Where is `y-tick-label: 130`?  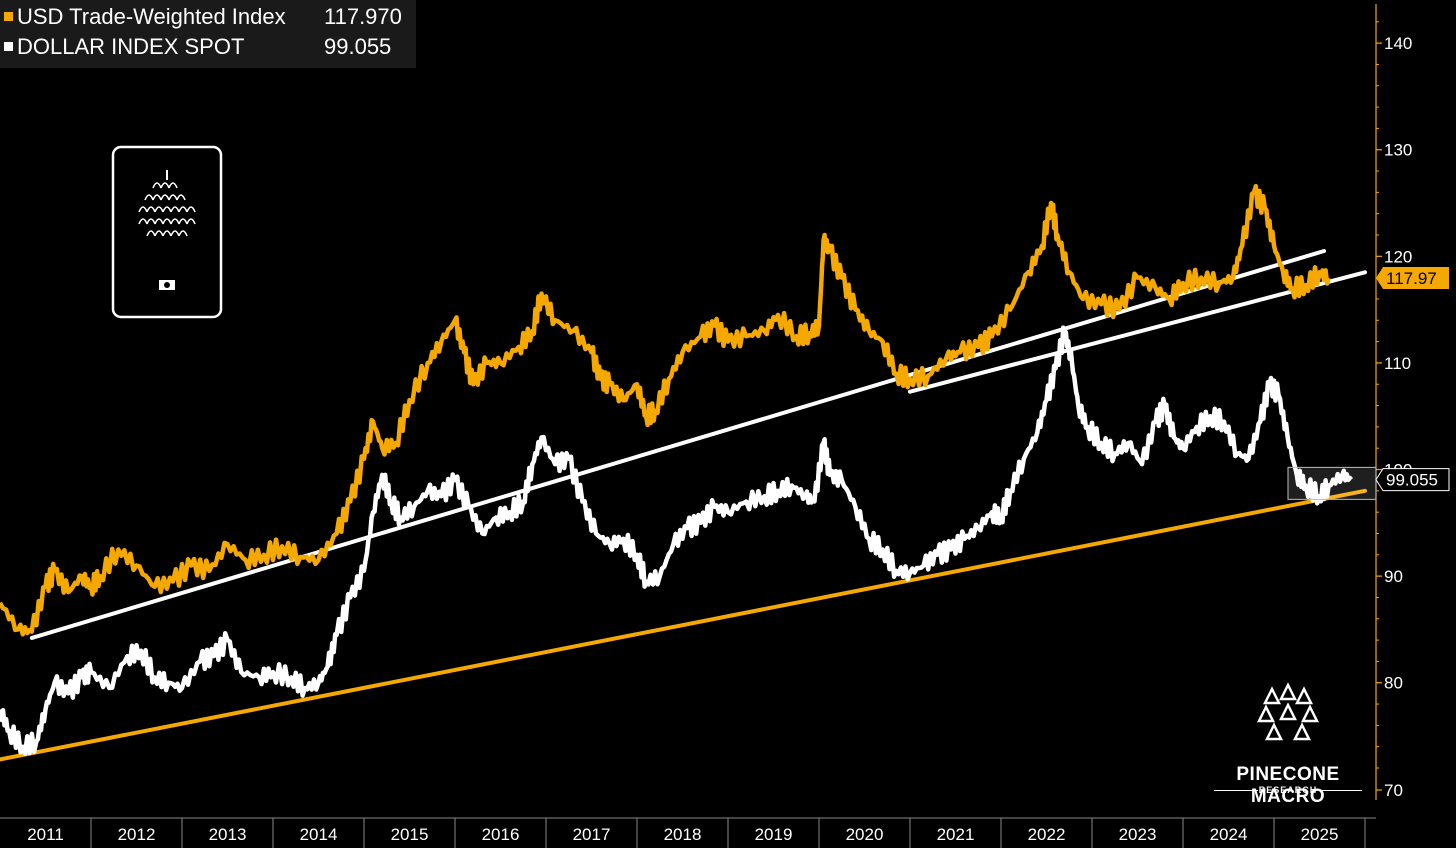
y-tick-label: 130 is located at coordinates (1398, 150).